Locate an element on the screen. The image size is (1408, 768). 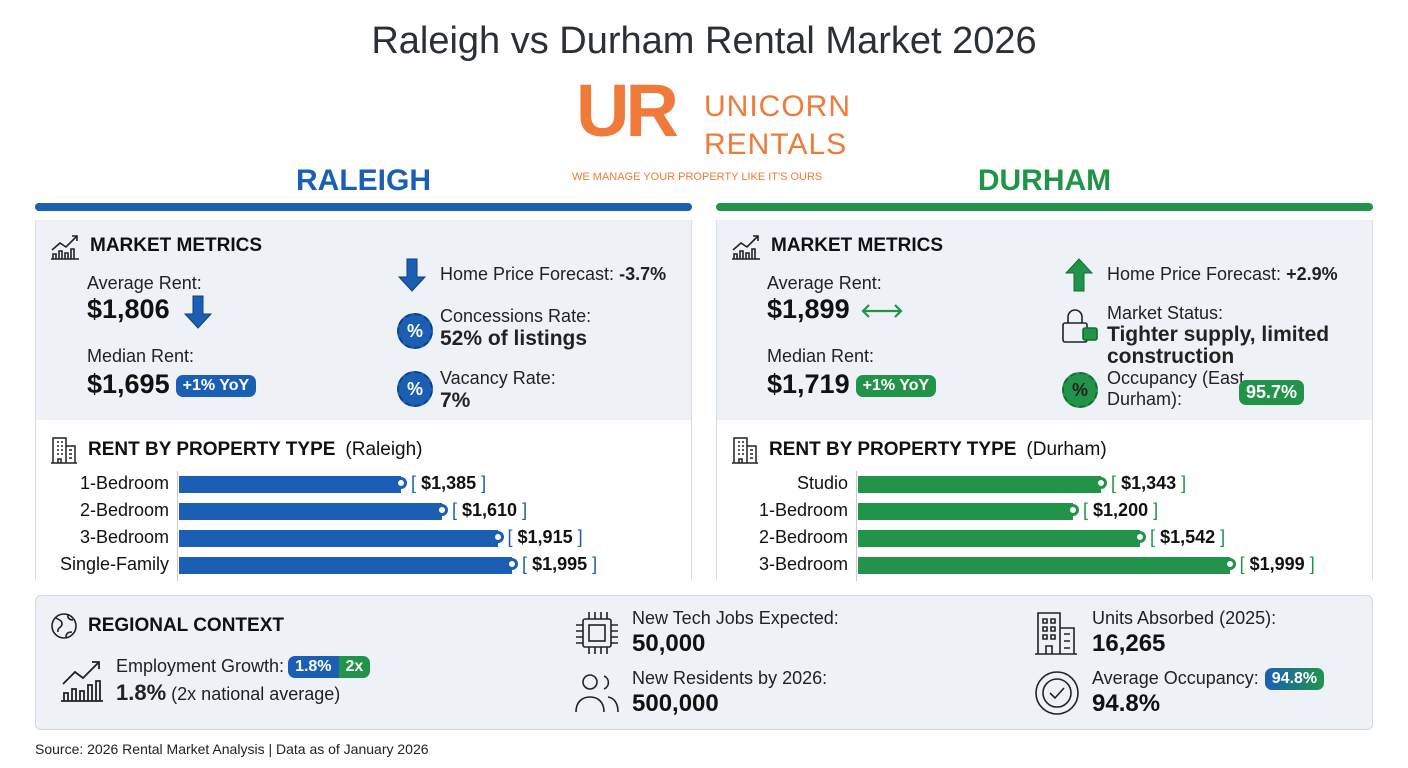
status-label: Market Status: is located at coordinates (1165, 313).